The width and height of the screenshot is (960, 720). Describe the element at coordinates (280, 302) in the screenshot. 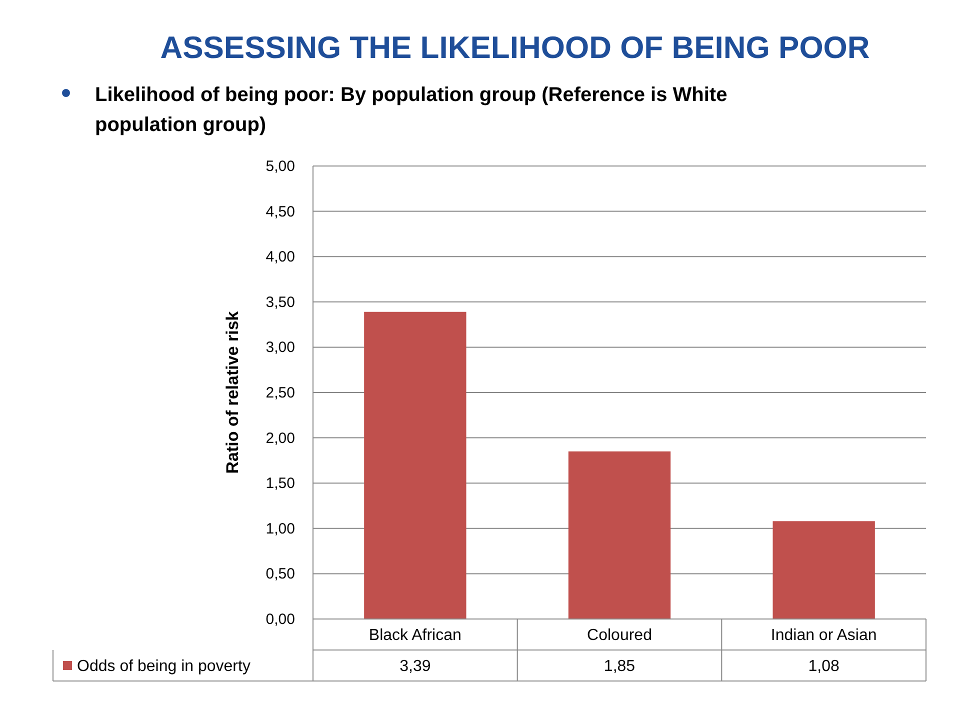

I see `y-tick-label: 3,50` at that location.